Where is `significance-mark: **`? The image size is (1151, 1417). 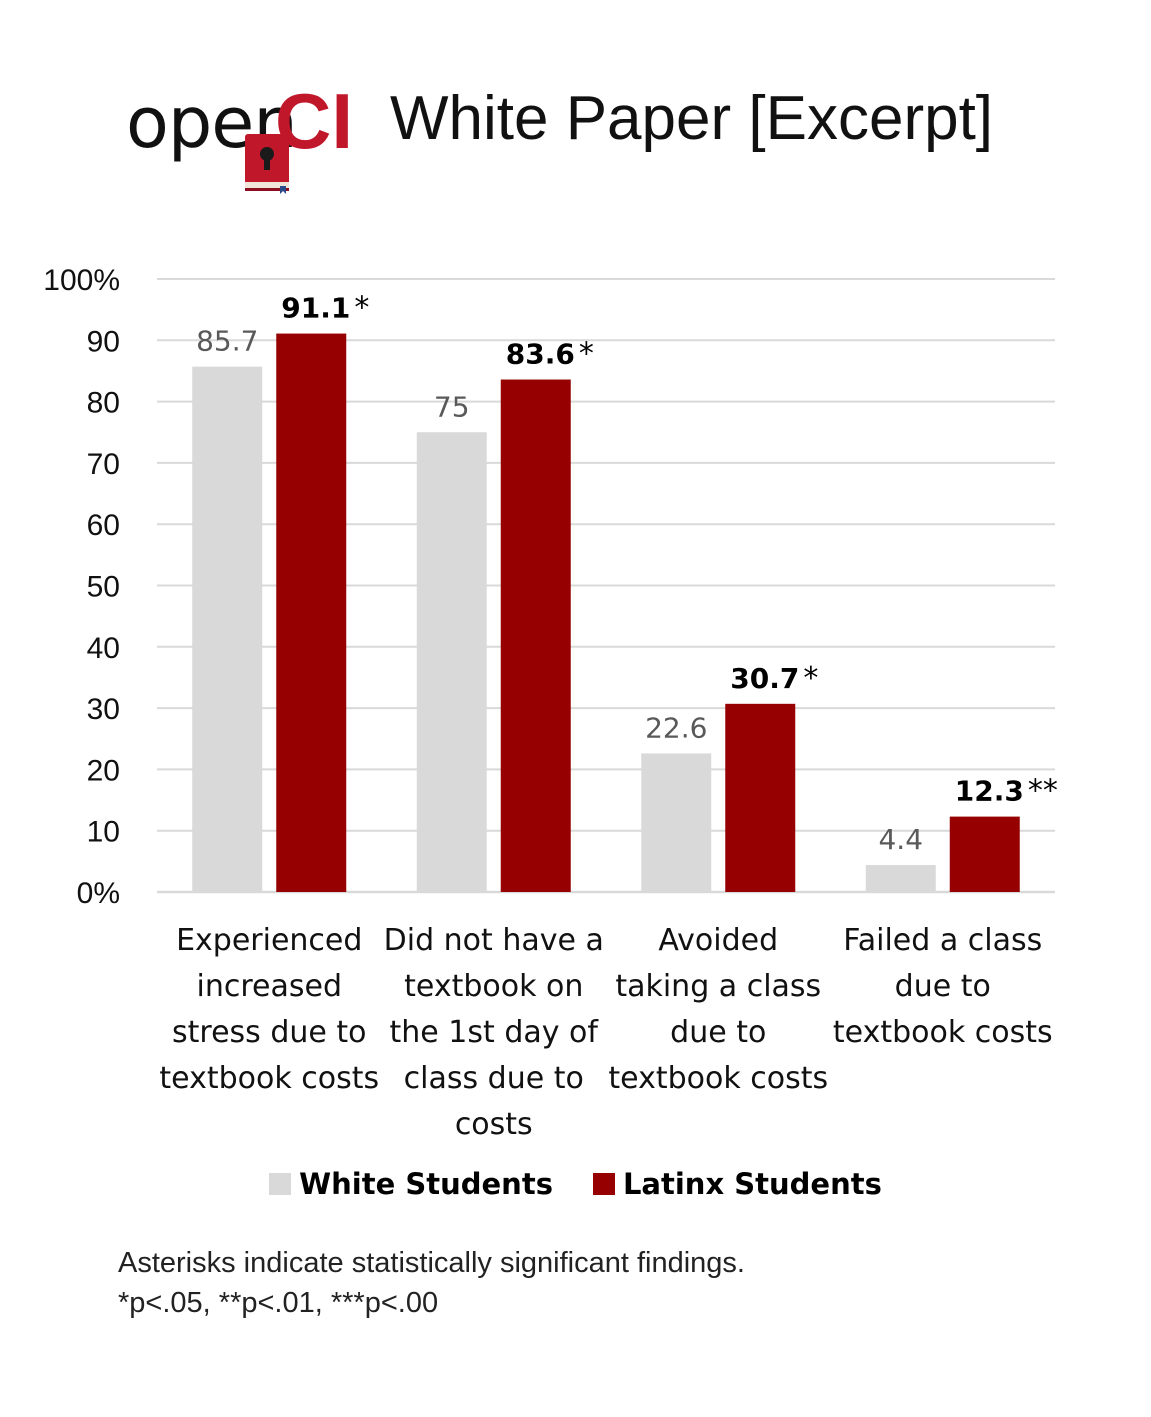
significance-mark: ** is located at coordinates (1043, 791).